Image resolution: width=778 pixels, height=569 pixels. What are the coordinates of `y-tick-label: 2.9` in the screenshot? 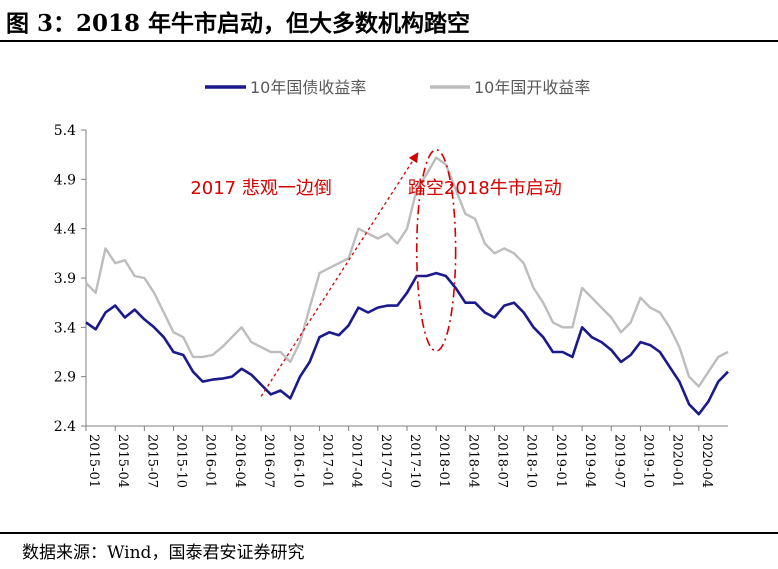 It's located at (65, 378).